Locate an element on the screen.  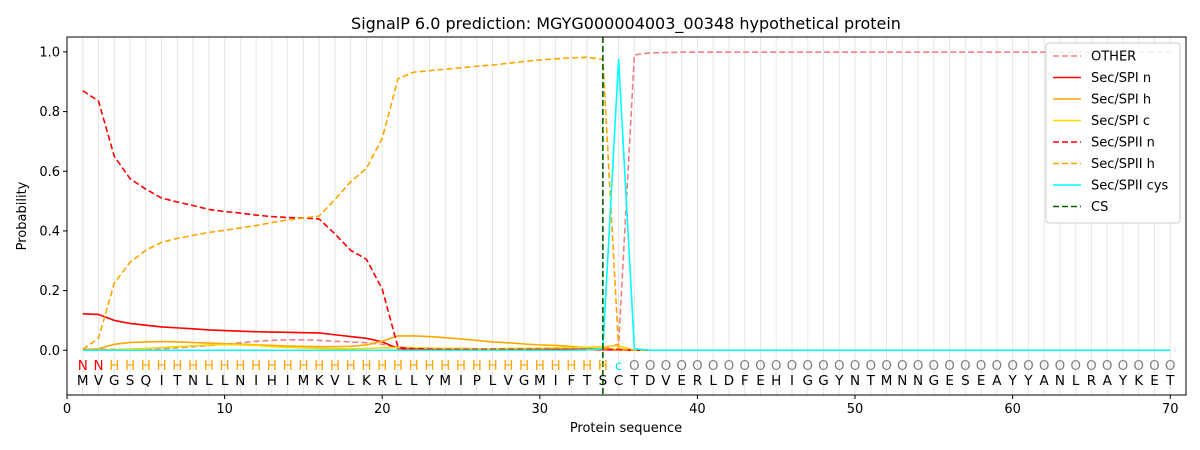
sequence-residue: V is located at coordinates (509, 381).